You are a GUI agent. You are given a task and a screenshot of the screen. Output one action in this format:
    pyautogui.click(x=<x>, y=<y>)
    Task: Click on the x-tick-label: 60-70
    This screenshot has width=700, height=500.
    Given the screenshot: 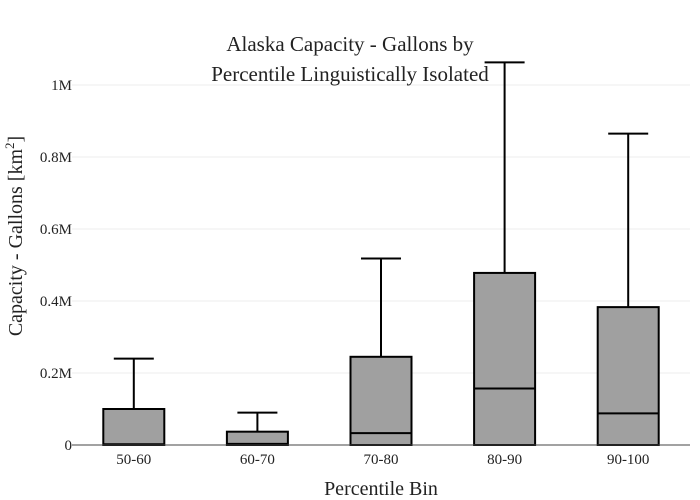 What is the action you would take?
    pyautogui.click(x=257, y=460)
    